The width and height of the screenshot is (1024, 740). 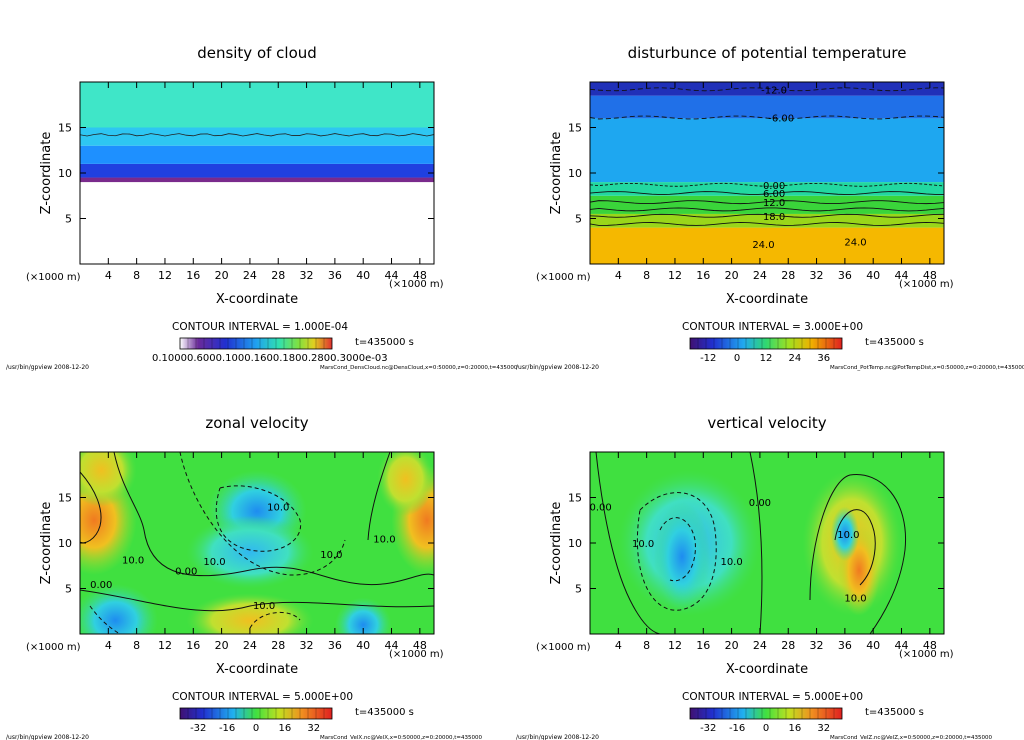 What do you see at coordinates (575, 173) in the screenshot?
I see `y-tick-label: 10` at bounding box center [575, 173].